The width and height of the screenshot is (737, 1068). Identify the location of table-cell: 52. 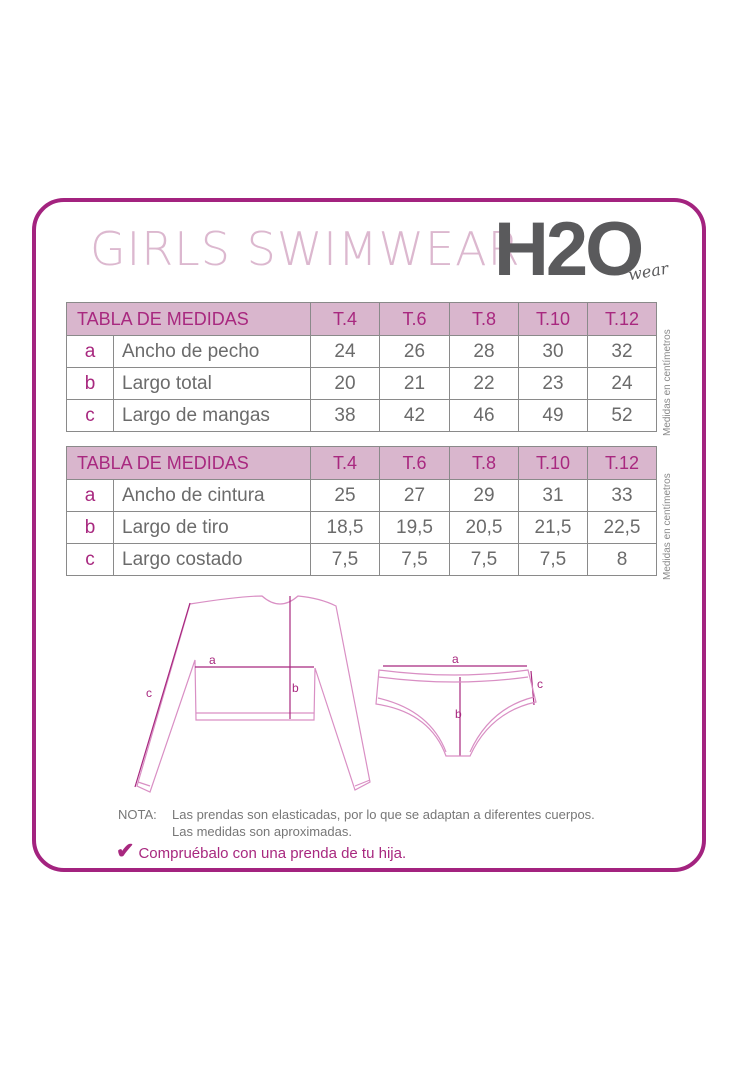
(622, 415).